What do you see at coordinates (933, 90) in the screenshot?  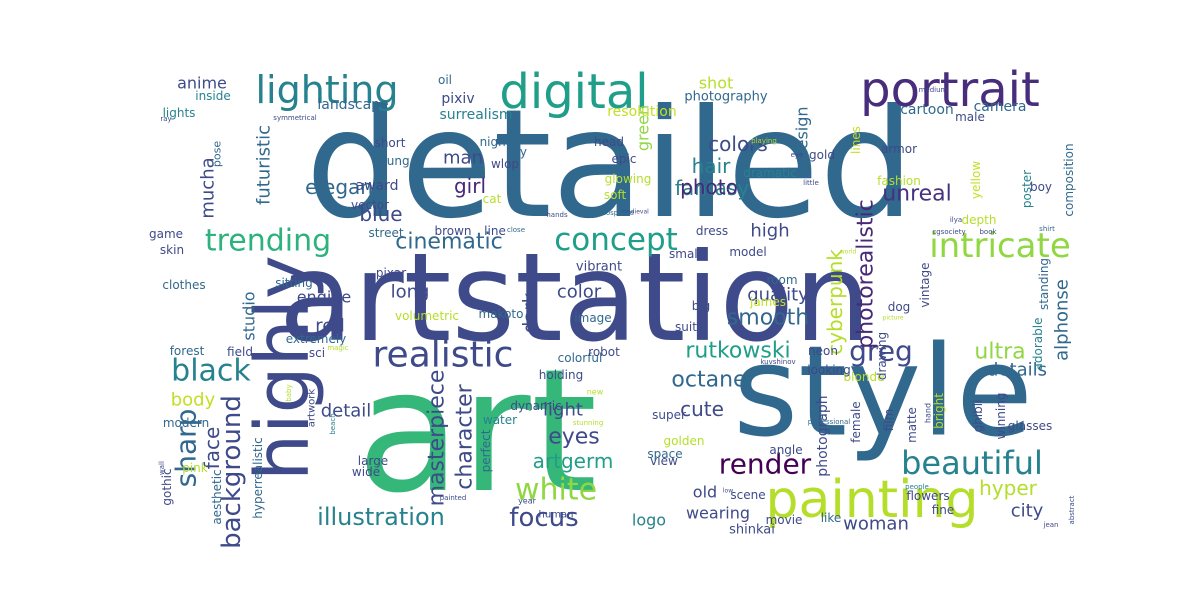 I see `cloud-word: medium` at bounding box center [933, 90].